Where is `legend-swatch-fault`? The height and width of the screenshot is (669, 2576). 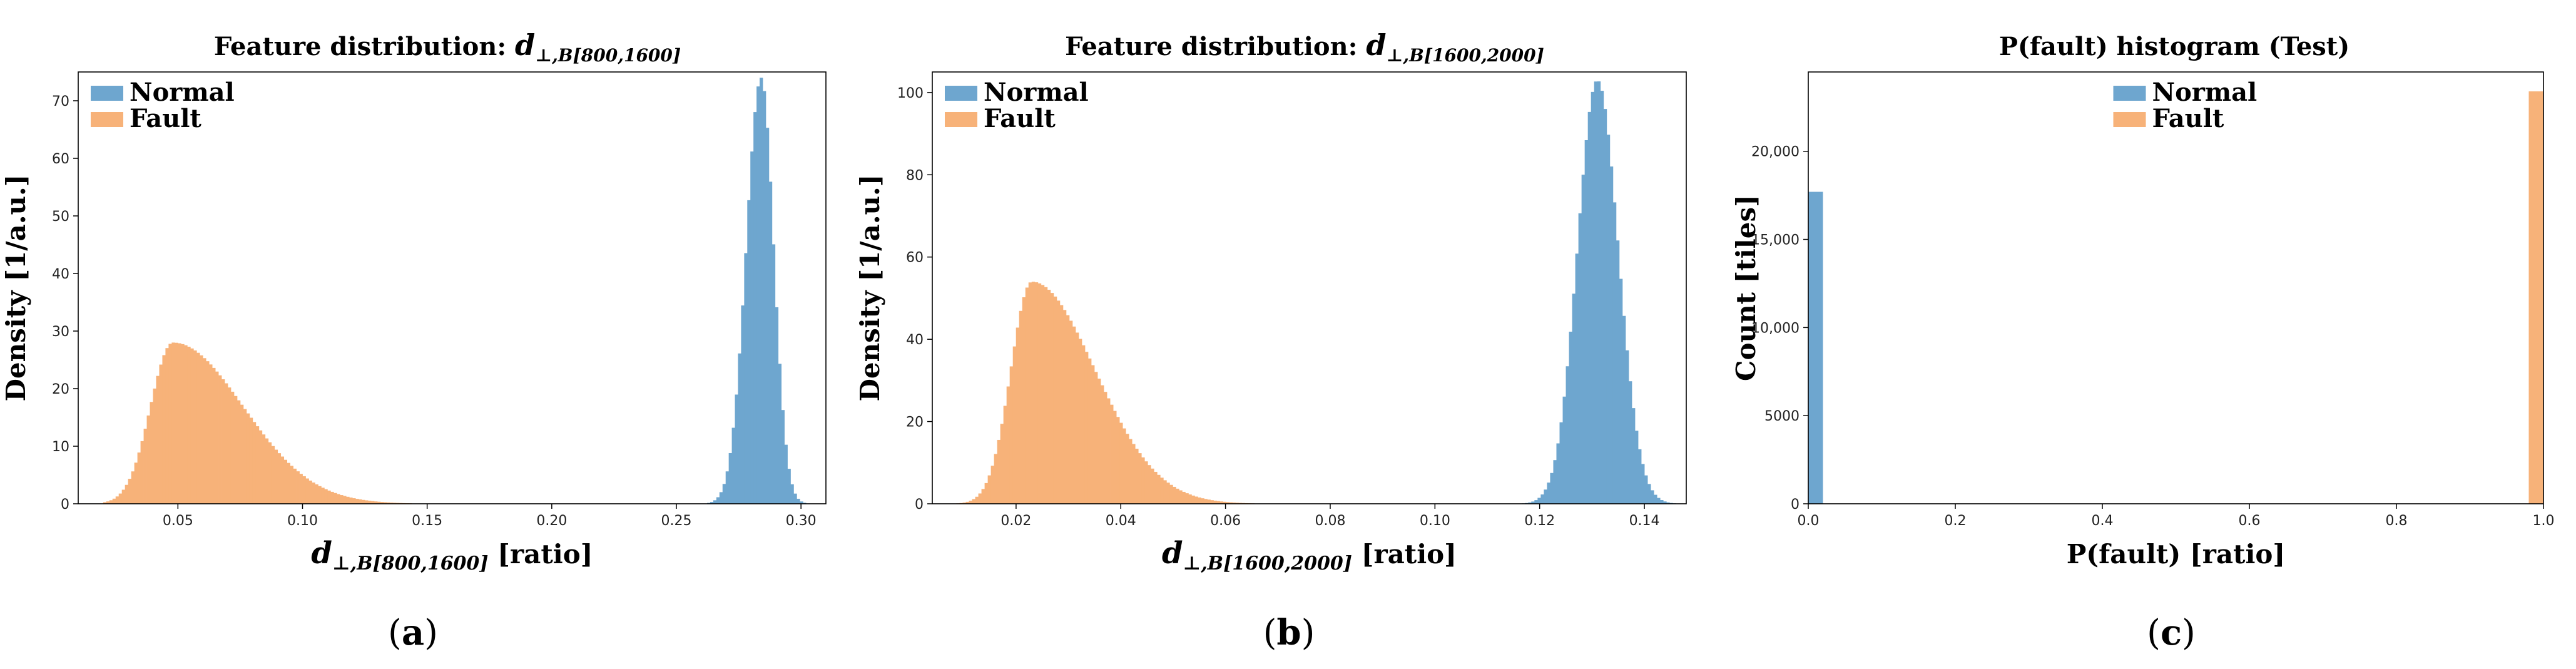 legend-swatch-fault is located at coordinates (961, 119).